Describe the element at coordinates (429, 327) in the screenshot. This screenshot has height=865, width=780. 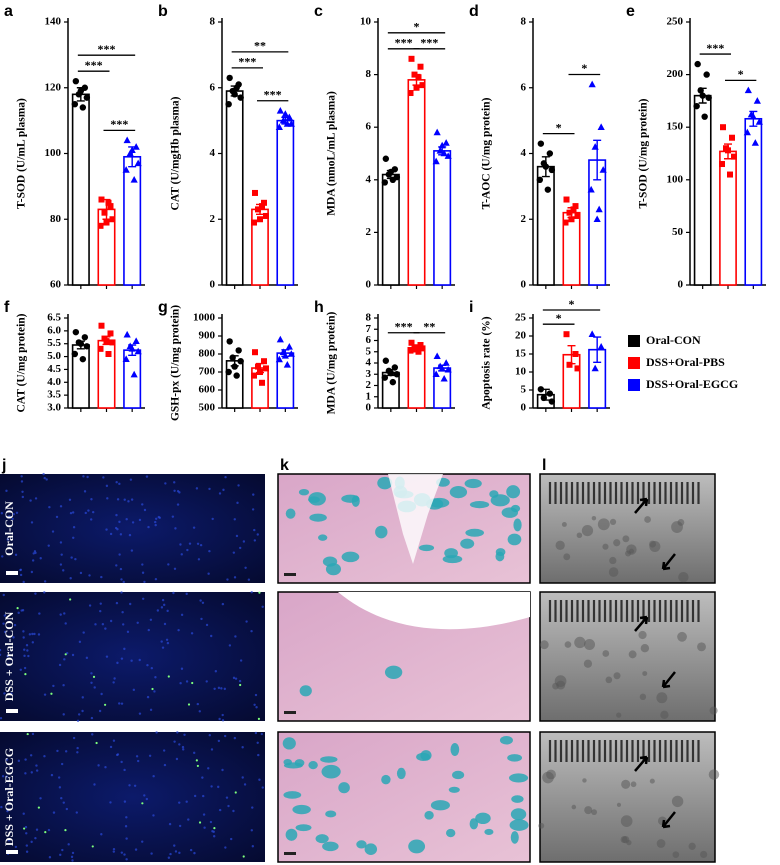
I see `significance-label: **` at that location.